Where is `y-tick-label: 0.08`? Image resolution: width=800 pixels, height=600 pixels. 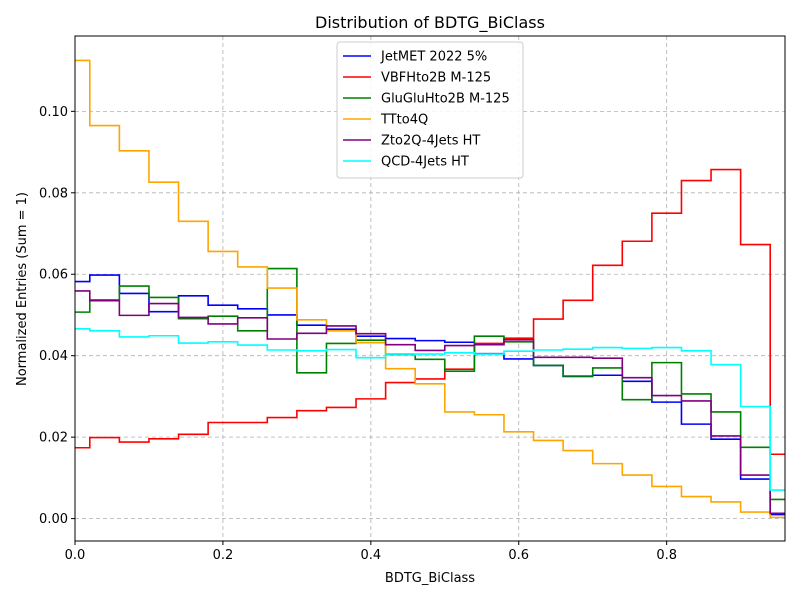 y-tick-label: 0.08 is located at coordinates (53, 193).